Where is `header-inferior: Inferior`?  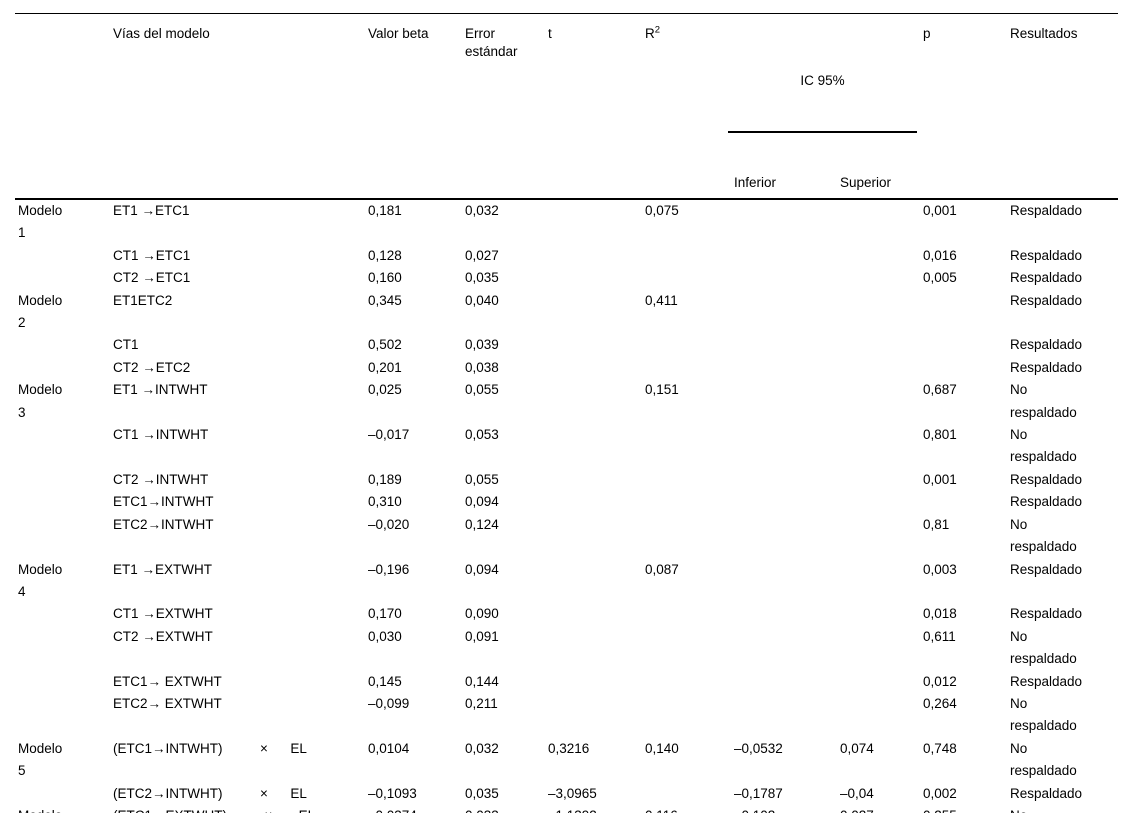 header-inferior: Inferior is located at coordinates (755, 182).